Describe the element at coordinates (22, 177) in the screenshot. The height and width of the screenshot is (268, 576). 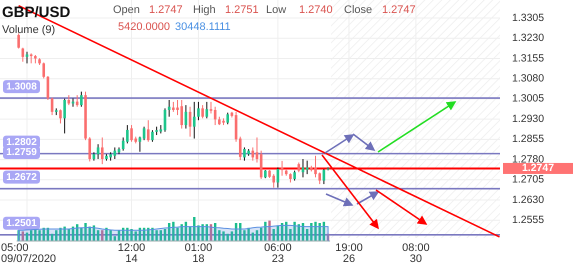
I see `ref-line-label: 1.2672` at that location.